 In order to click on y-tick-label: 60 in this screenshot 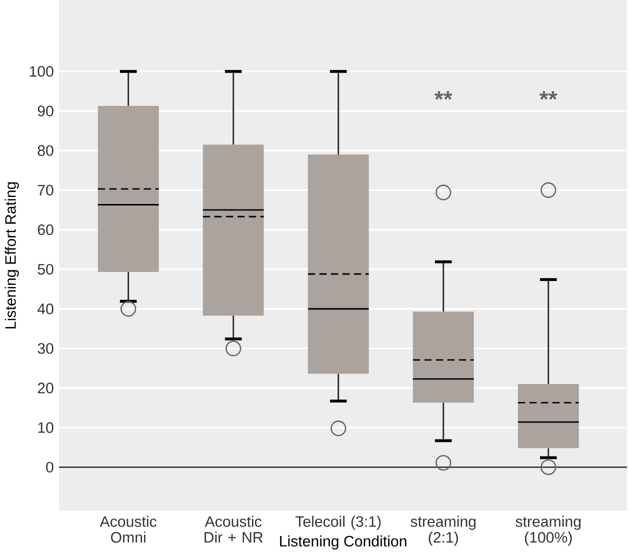, I will do `click(46, 229)`.